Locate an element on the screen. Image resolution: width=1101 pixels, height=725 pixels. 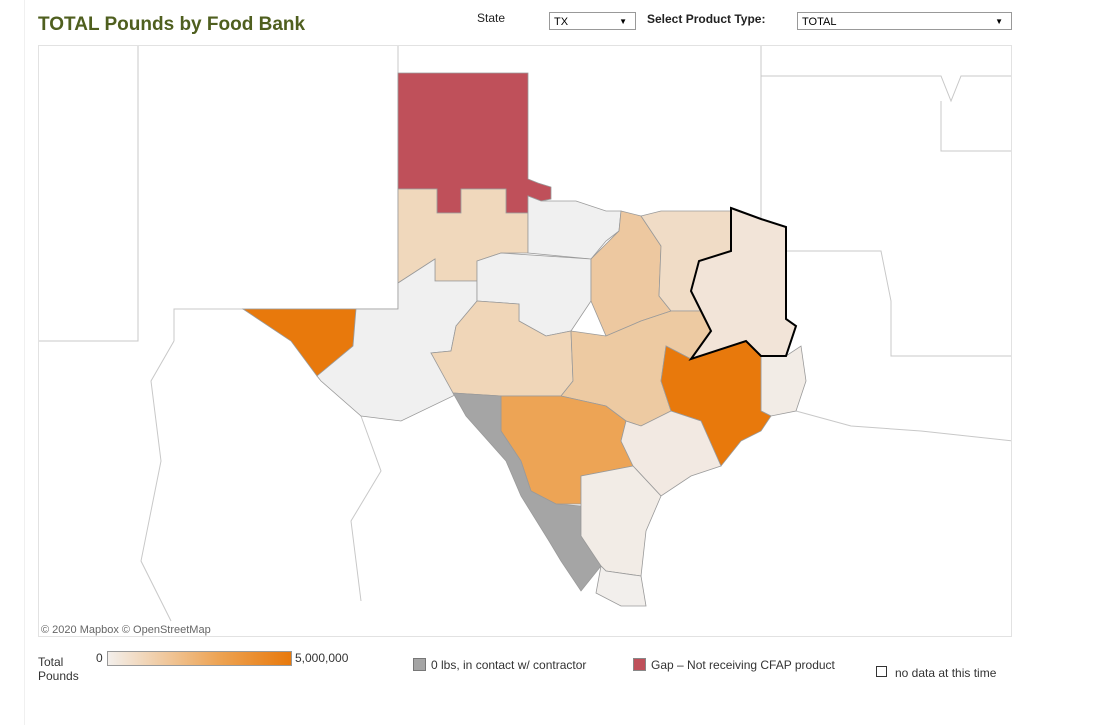
legend-title-line1: Total is located at coordinates (51, 662).